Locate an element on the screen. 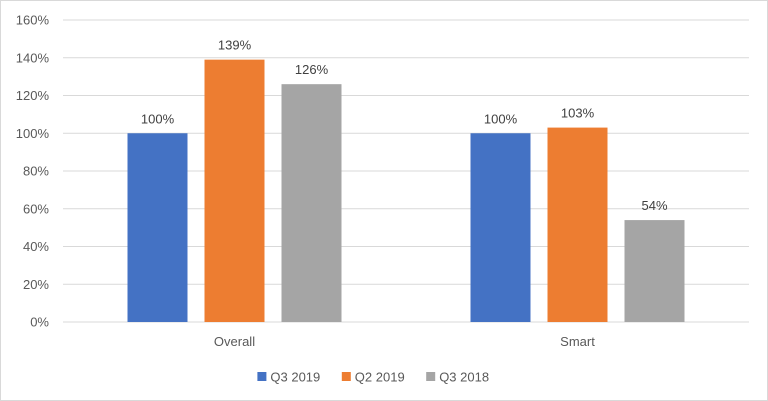  category-label: Overall is located at coordinates (234, 341).